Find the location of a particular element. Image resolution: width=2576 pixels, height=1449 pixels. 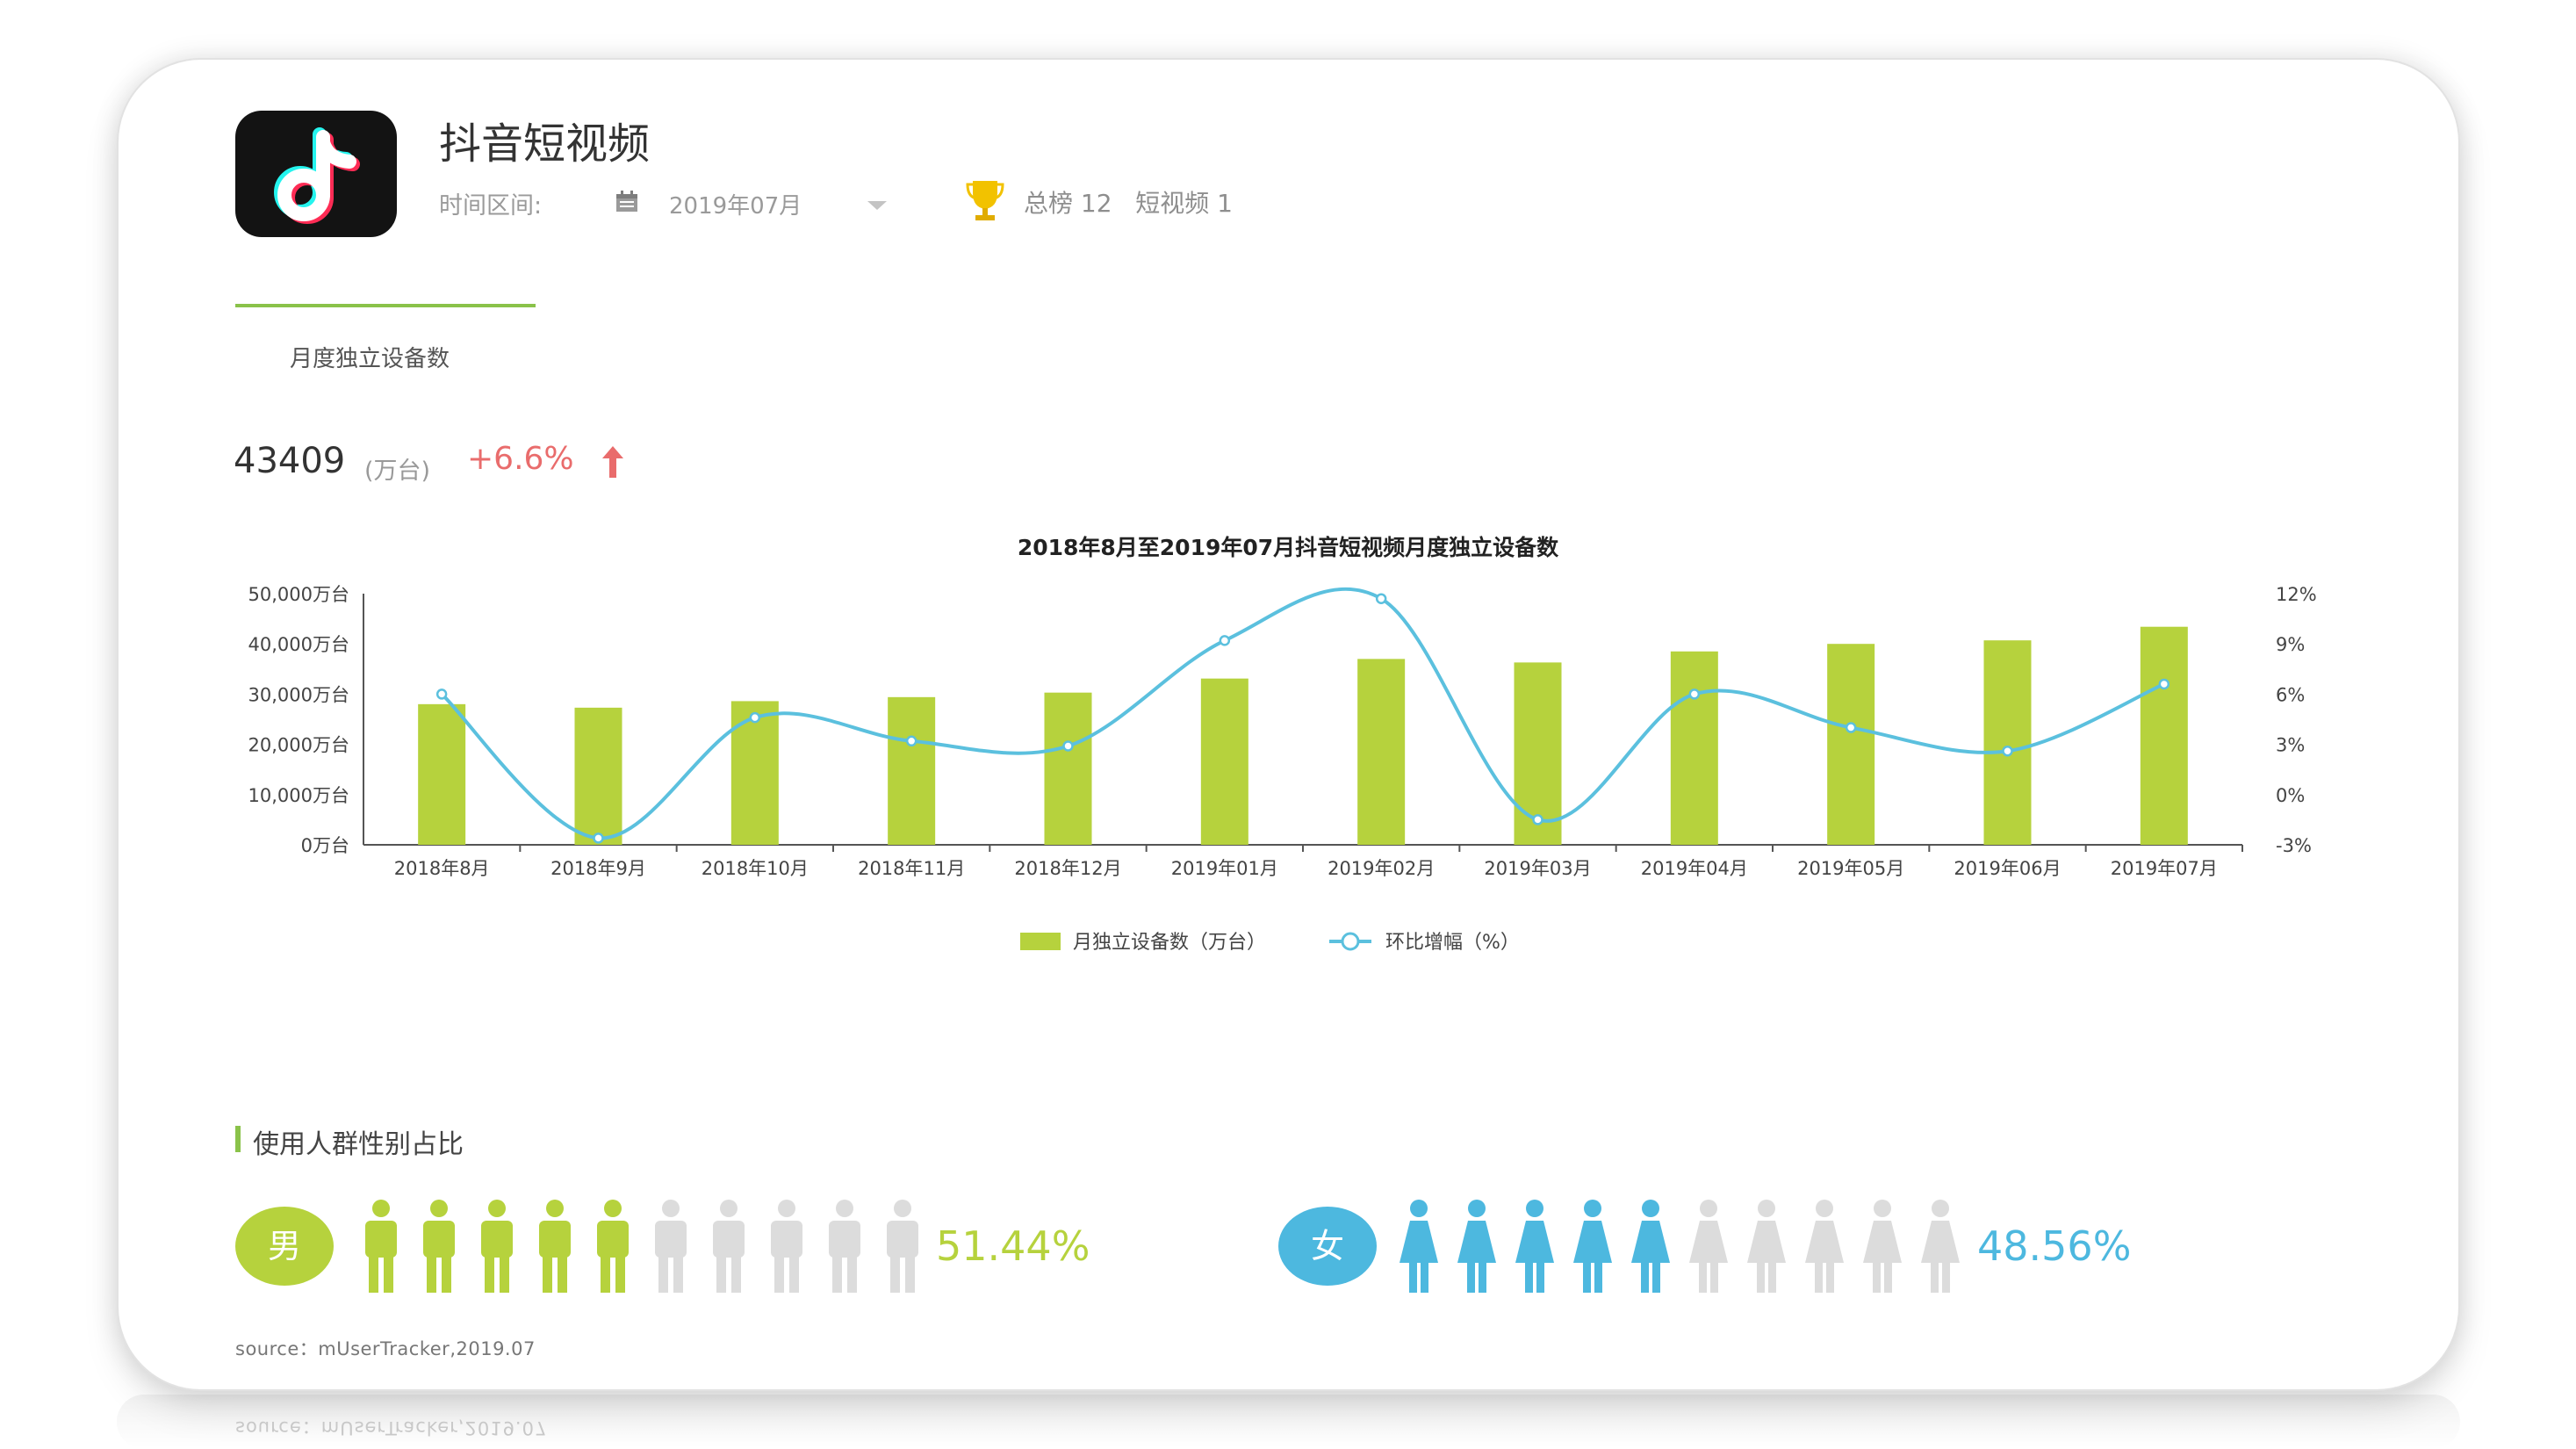

dropdown-arrow-icon is located at coordinates (877, 204).